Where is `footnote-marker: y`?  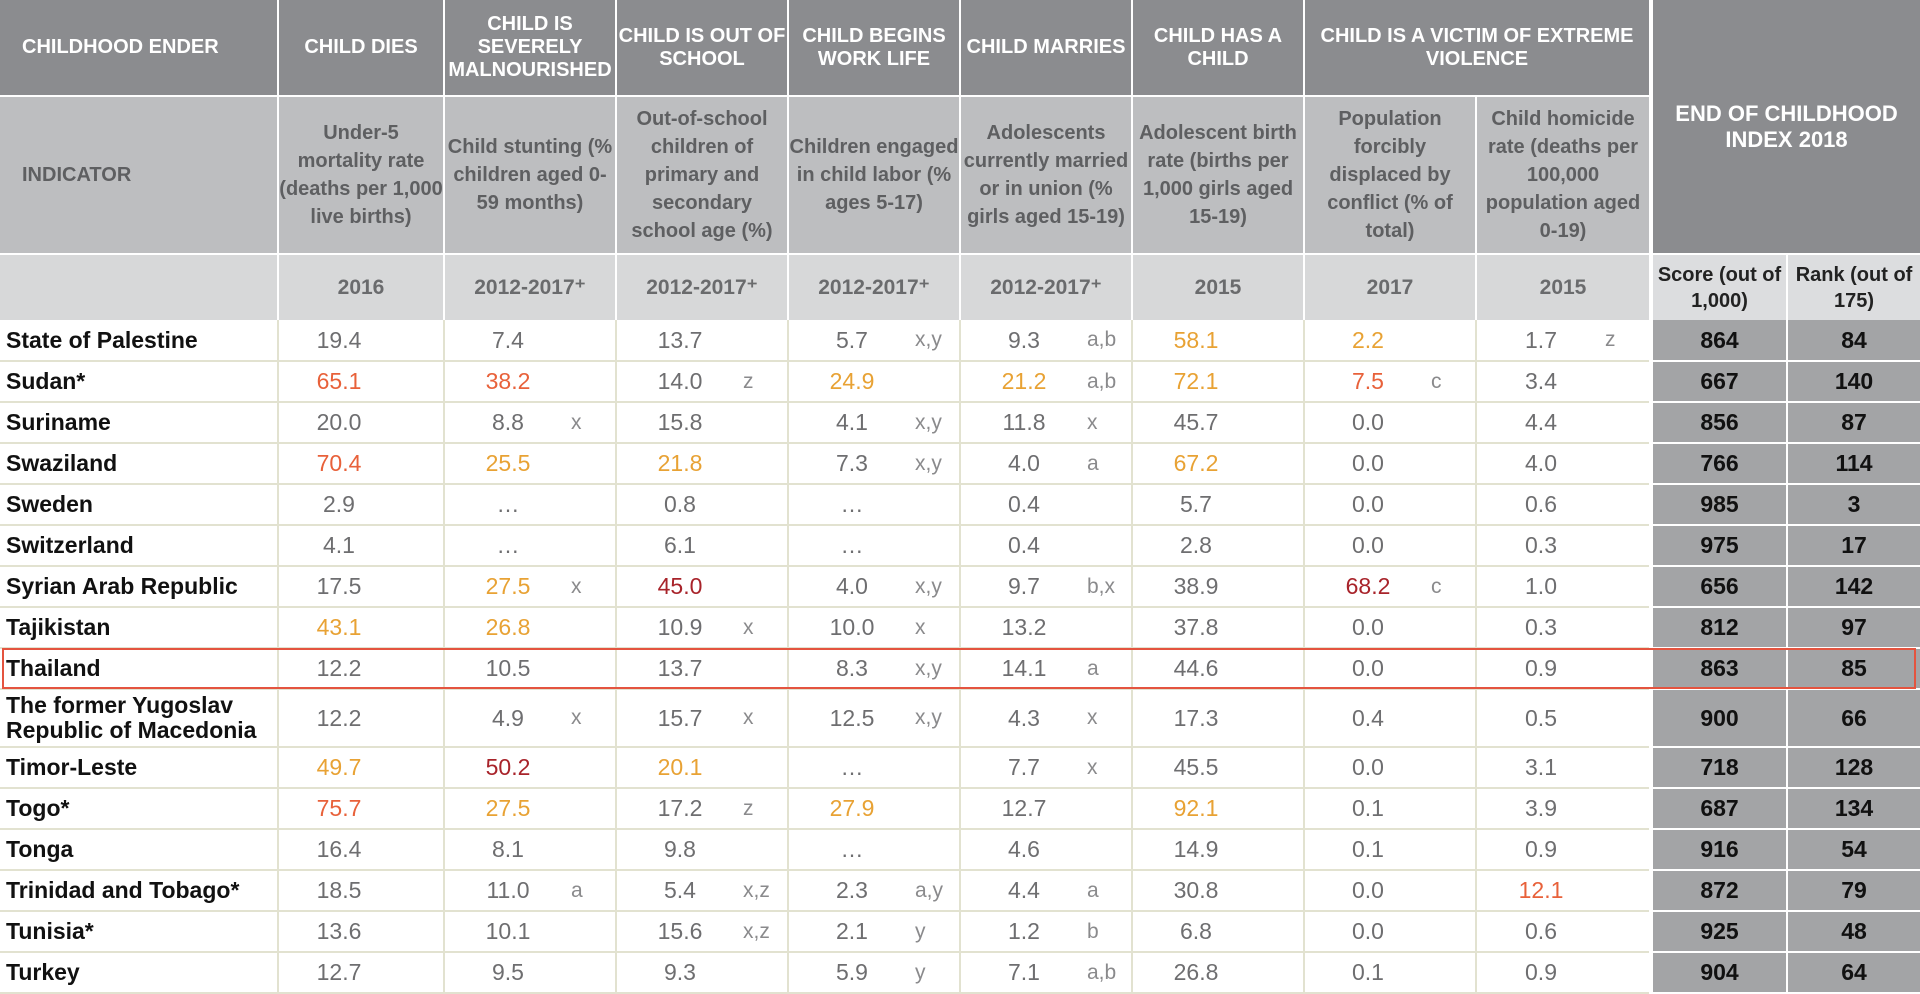 footnote-marker: y is located at coordinates (920, 931).